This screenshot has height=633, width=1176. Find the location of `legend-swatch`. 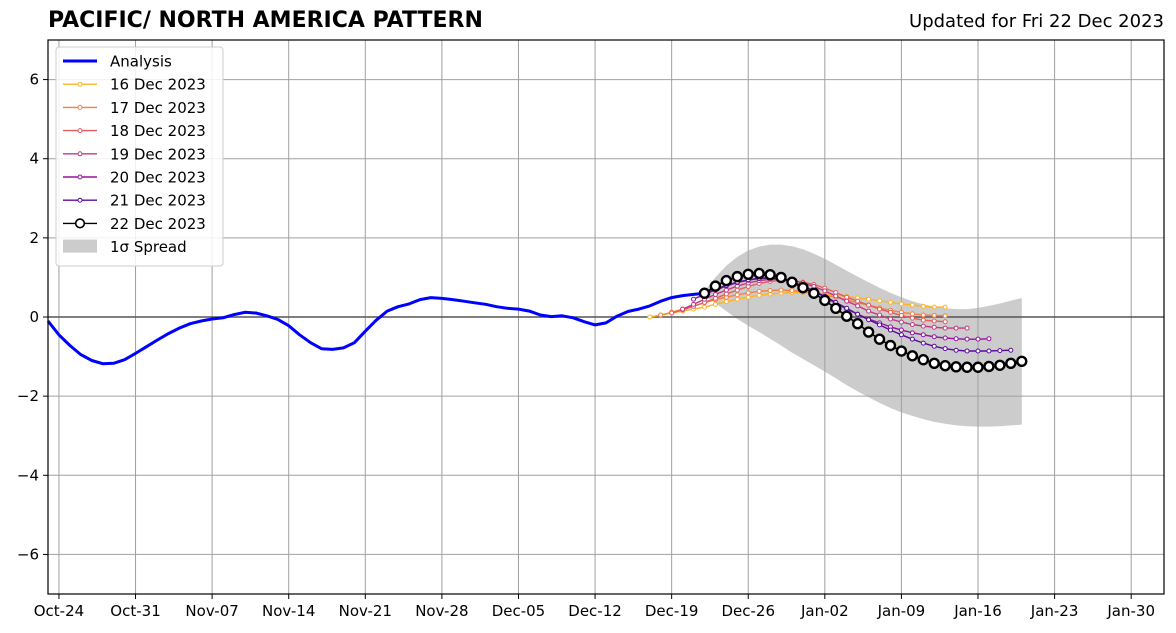

legend-swatch is located at coordinates (80, 246).